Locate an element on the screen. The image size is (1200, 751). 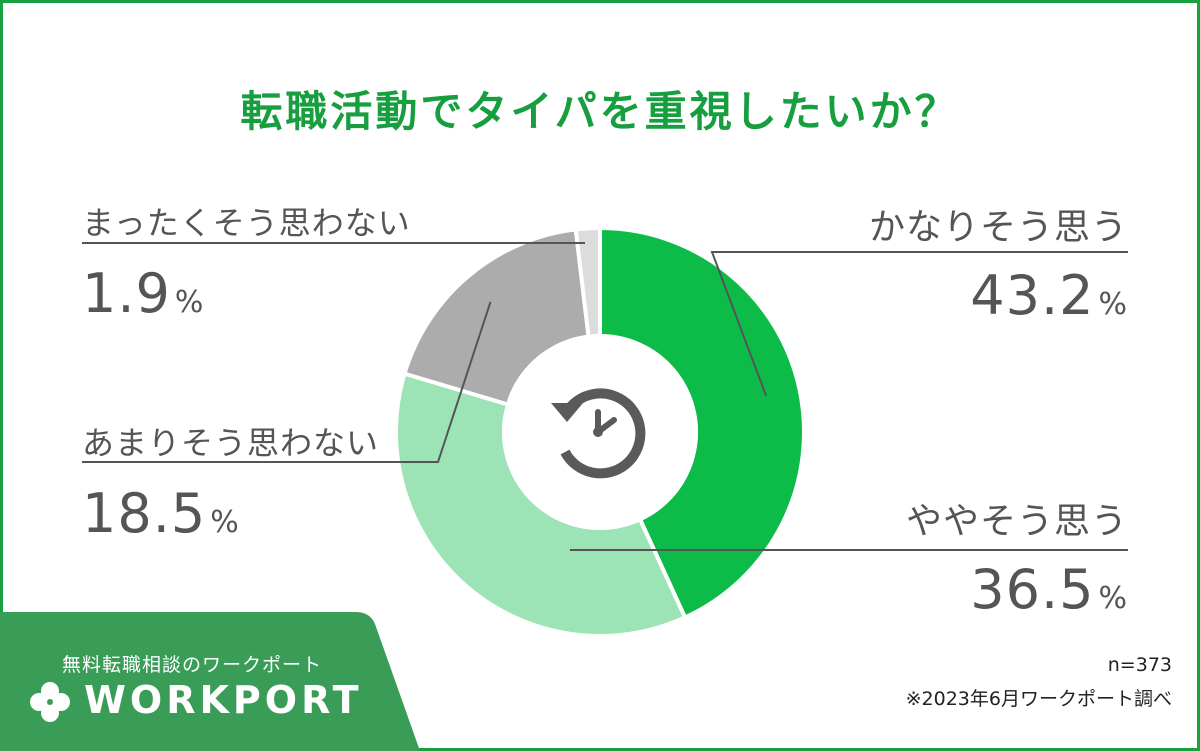
leader-strongly-agree is located at coordinates (919, 324).